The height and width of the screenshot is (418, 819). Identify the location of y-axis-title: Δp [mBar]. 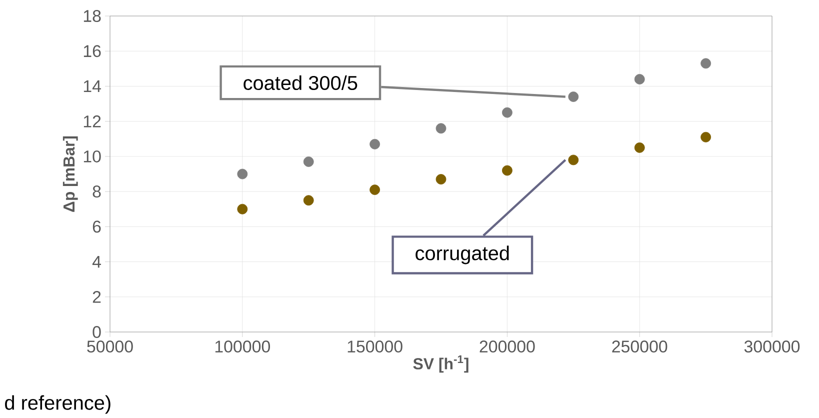
(70, 174).